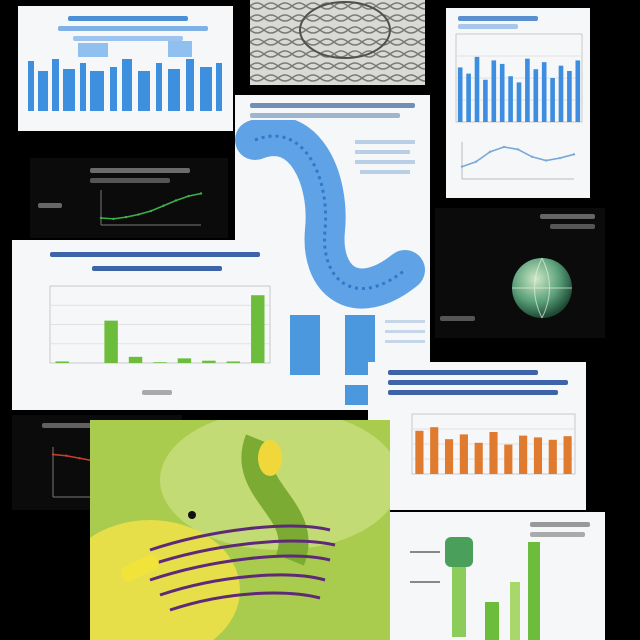  What do you see at coordinates (518, 161) in the screenshot?
I see `small-line-chart` at bounding box center [518, 161].